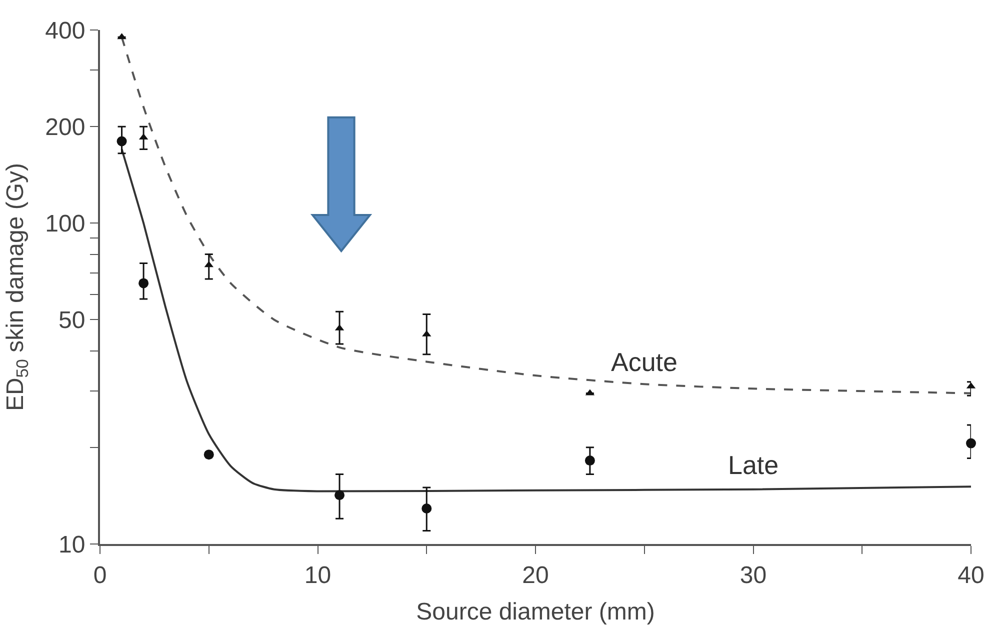  Describe the element at coordinates (753, 465) in the screenshot. I see `series-label: Late` at that location.